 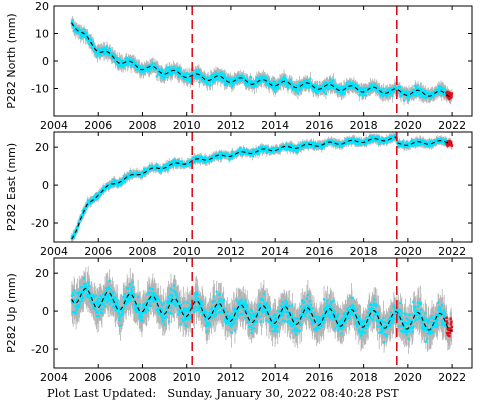 What do you see at coordinates (283, 393) in the screenshot?
I see `last-updated-timestamp: Sunday, January 30, 2022 08:40:28 PST` at bounding box center [283, 393].